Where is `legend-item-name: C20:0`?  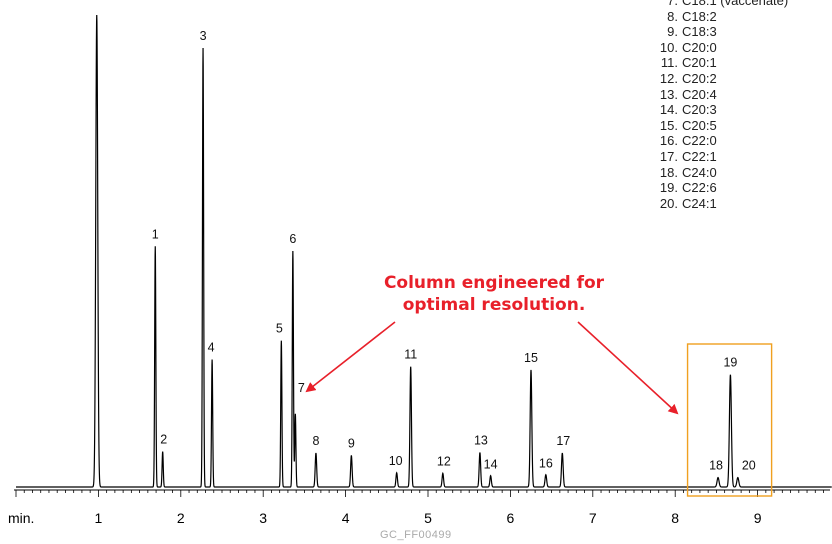
legend-item-name: C20:0 is located at coordinates (699, 47).